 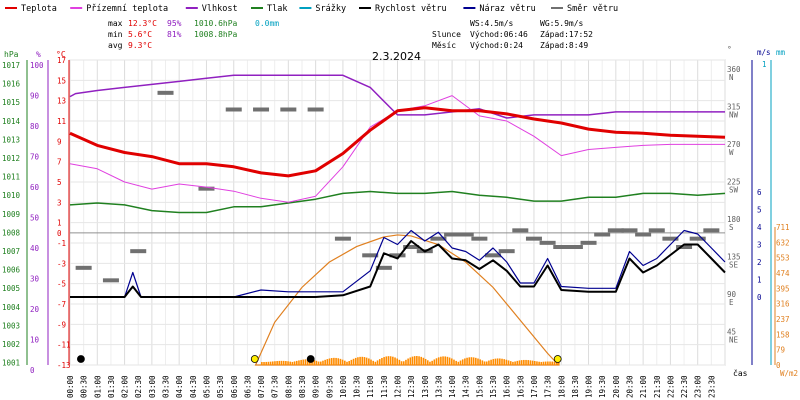 I want to click on direction-tick: 180, so click(x=734, y=219).